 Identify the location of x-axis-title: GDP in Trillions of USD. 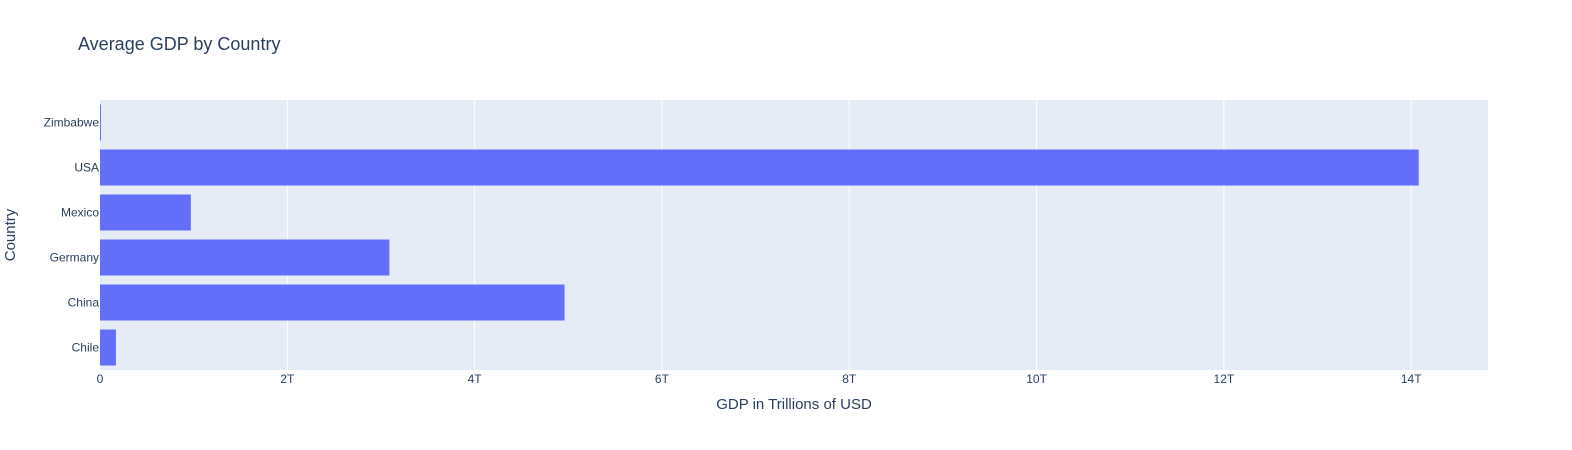
(794, 404).